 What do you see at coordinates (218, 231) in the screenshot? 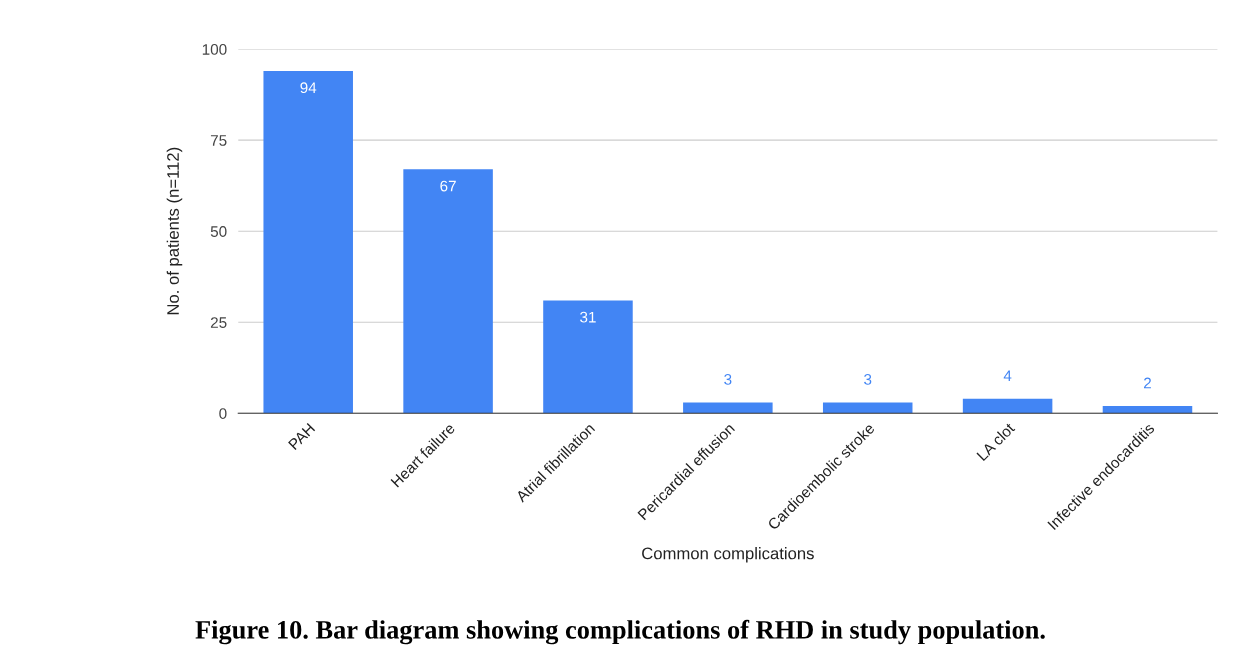
I see `y-tick-label: 50` at bounding box center [218, 231].